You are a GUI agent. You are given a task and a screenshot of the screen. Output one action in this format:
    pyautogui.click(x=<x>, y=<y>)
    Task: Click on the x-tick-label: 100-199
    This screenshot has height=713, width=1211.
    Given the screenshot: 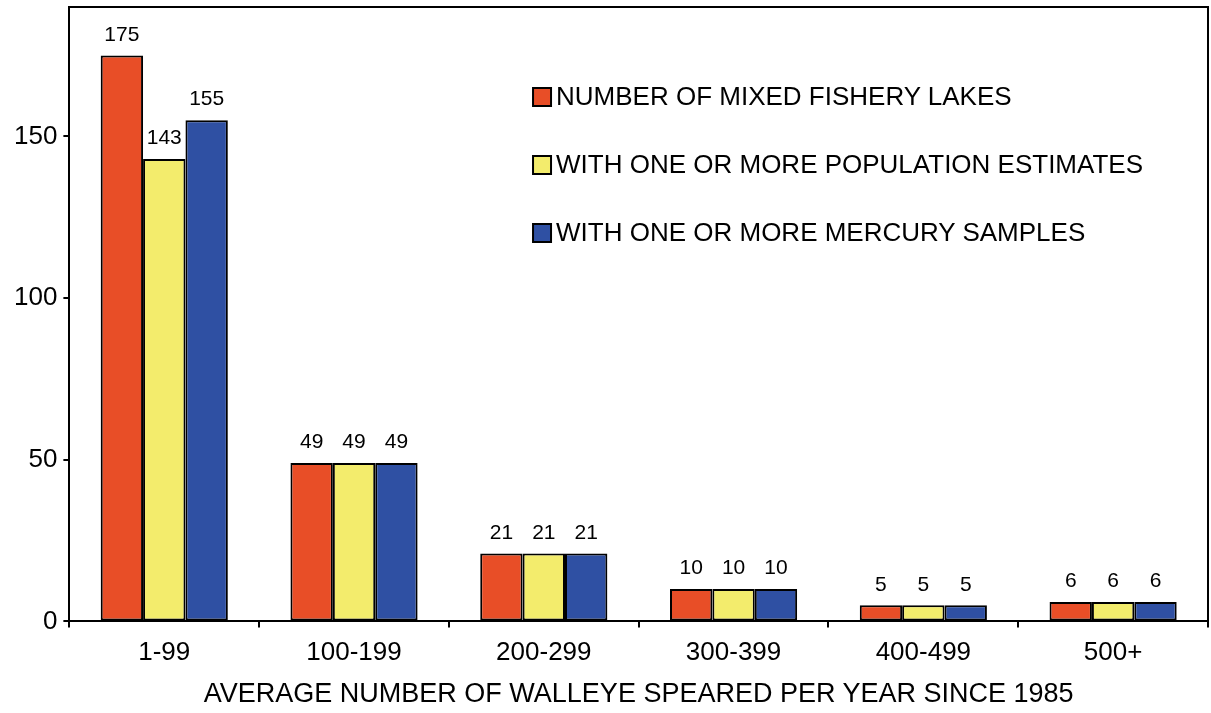 What is the action you would take?
    pyautogui.click(x=354, y=651)
    